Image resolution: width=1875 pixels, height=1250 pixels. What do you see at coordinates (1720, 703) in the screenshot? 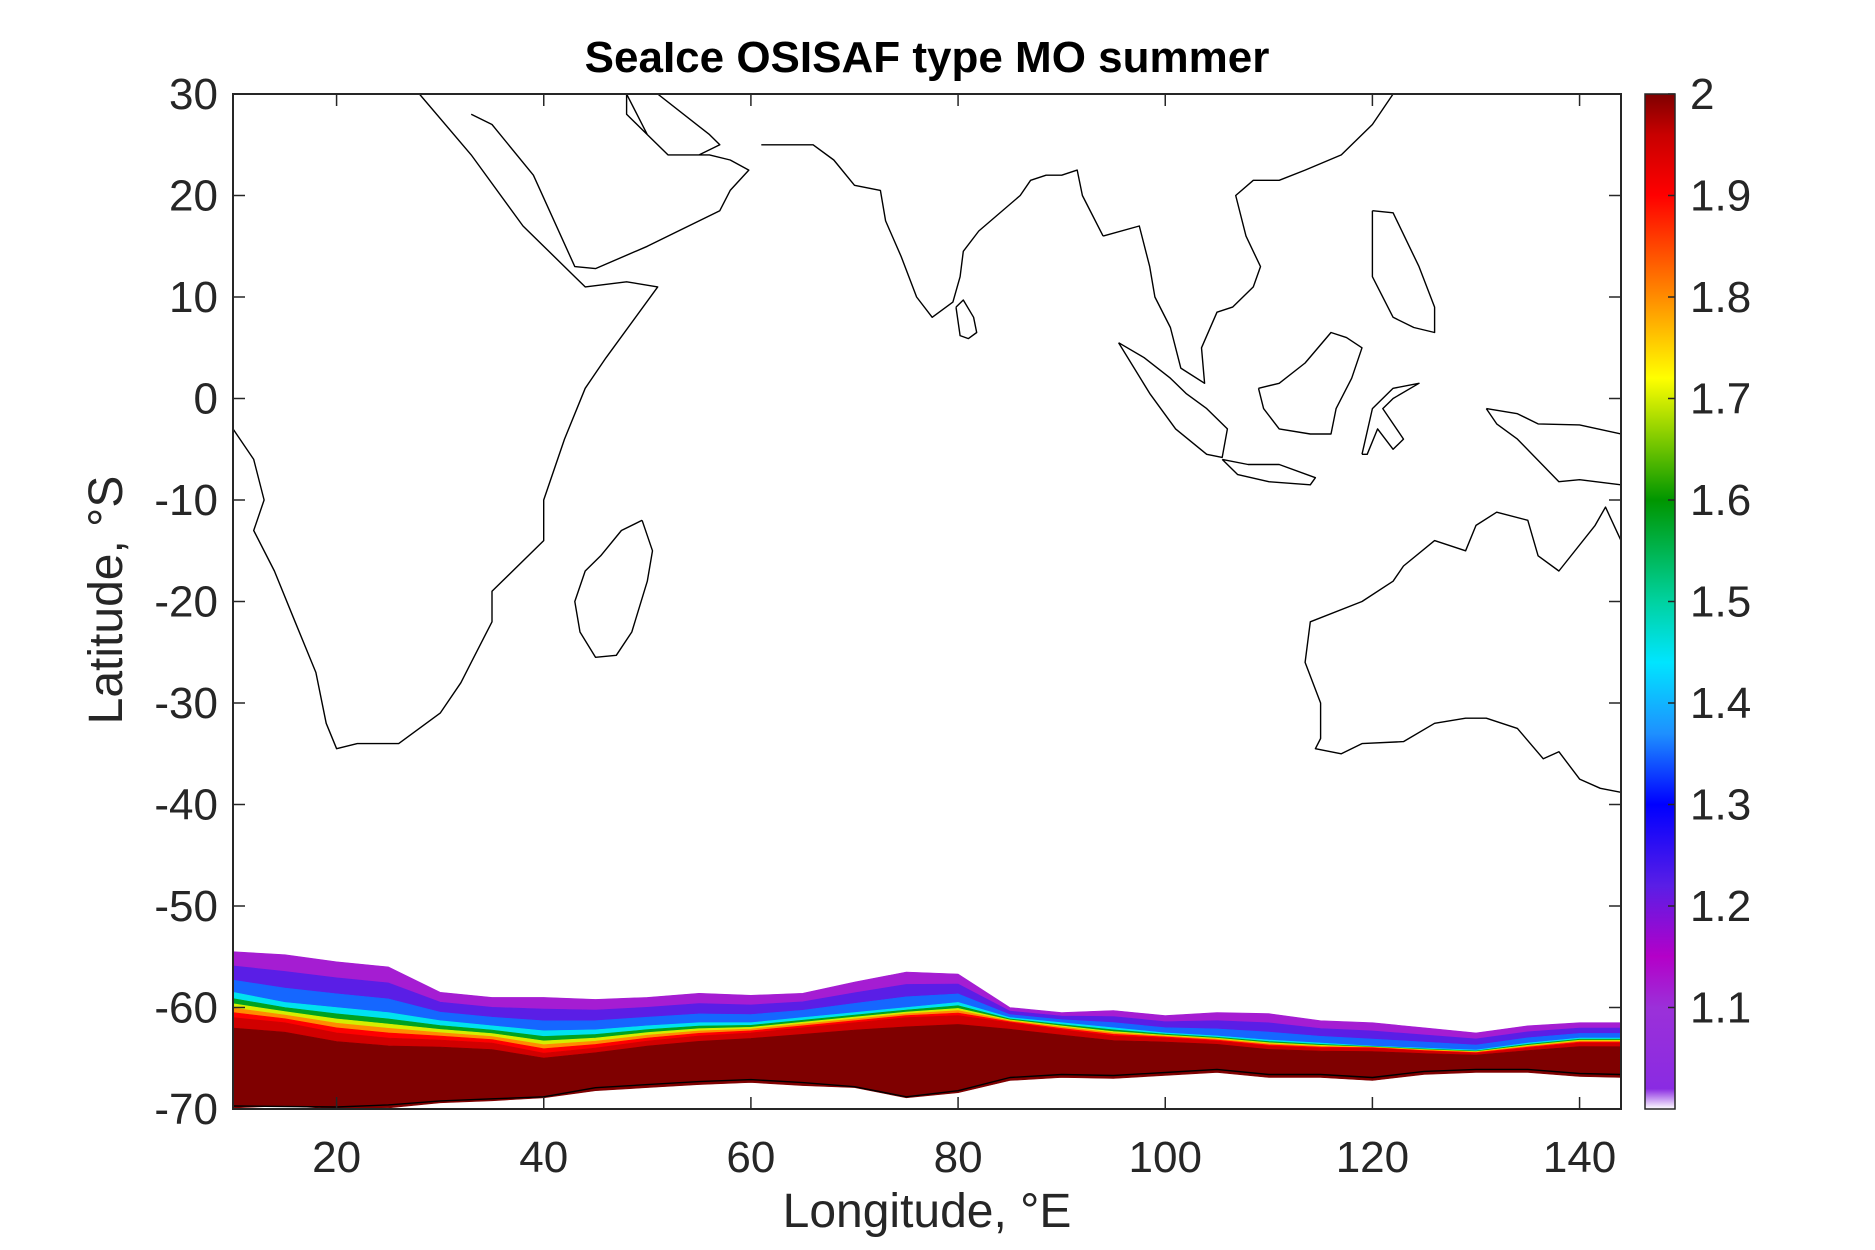
I see `colorbar-tick-label: 1.4` at bounding box center [1720, 703].